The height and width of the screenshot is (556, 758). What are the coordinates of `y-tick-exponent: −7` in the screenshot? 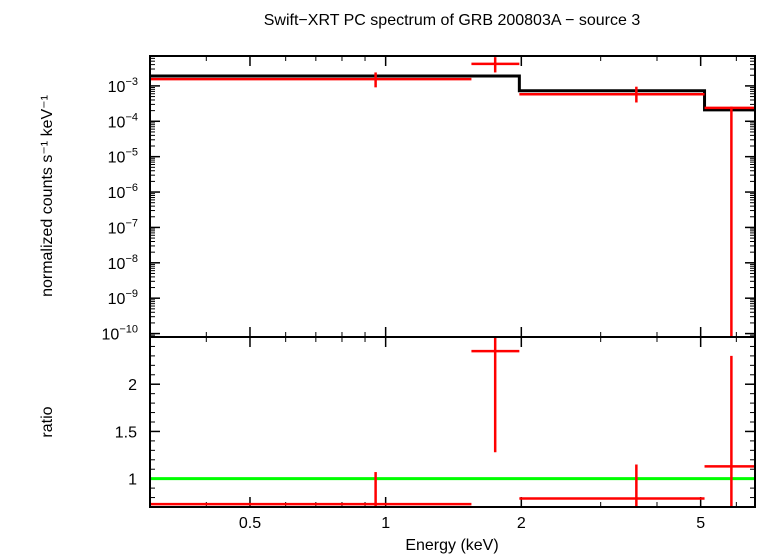 It's located at (131, 223).